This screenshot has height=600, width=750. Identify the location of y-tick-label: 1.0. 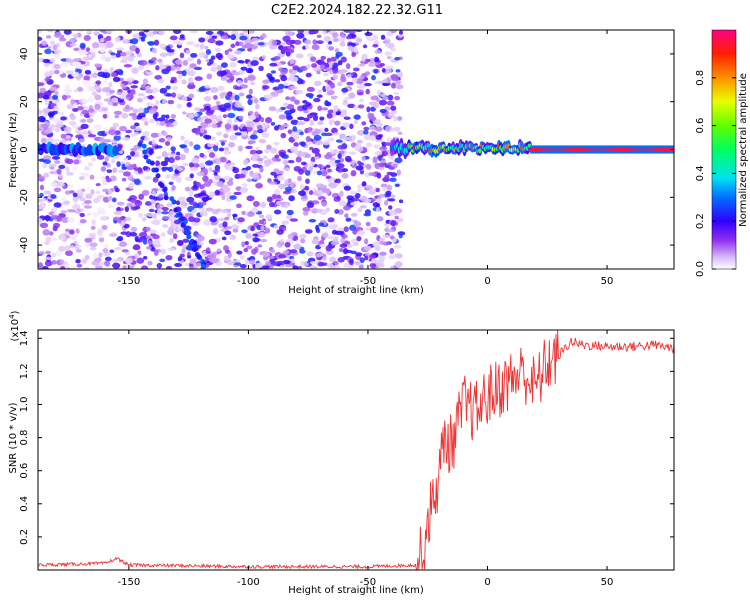
(24, 405).